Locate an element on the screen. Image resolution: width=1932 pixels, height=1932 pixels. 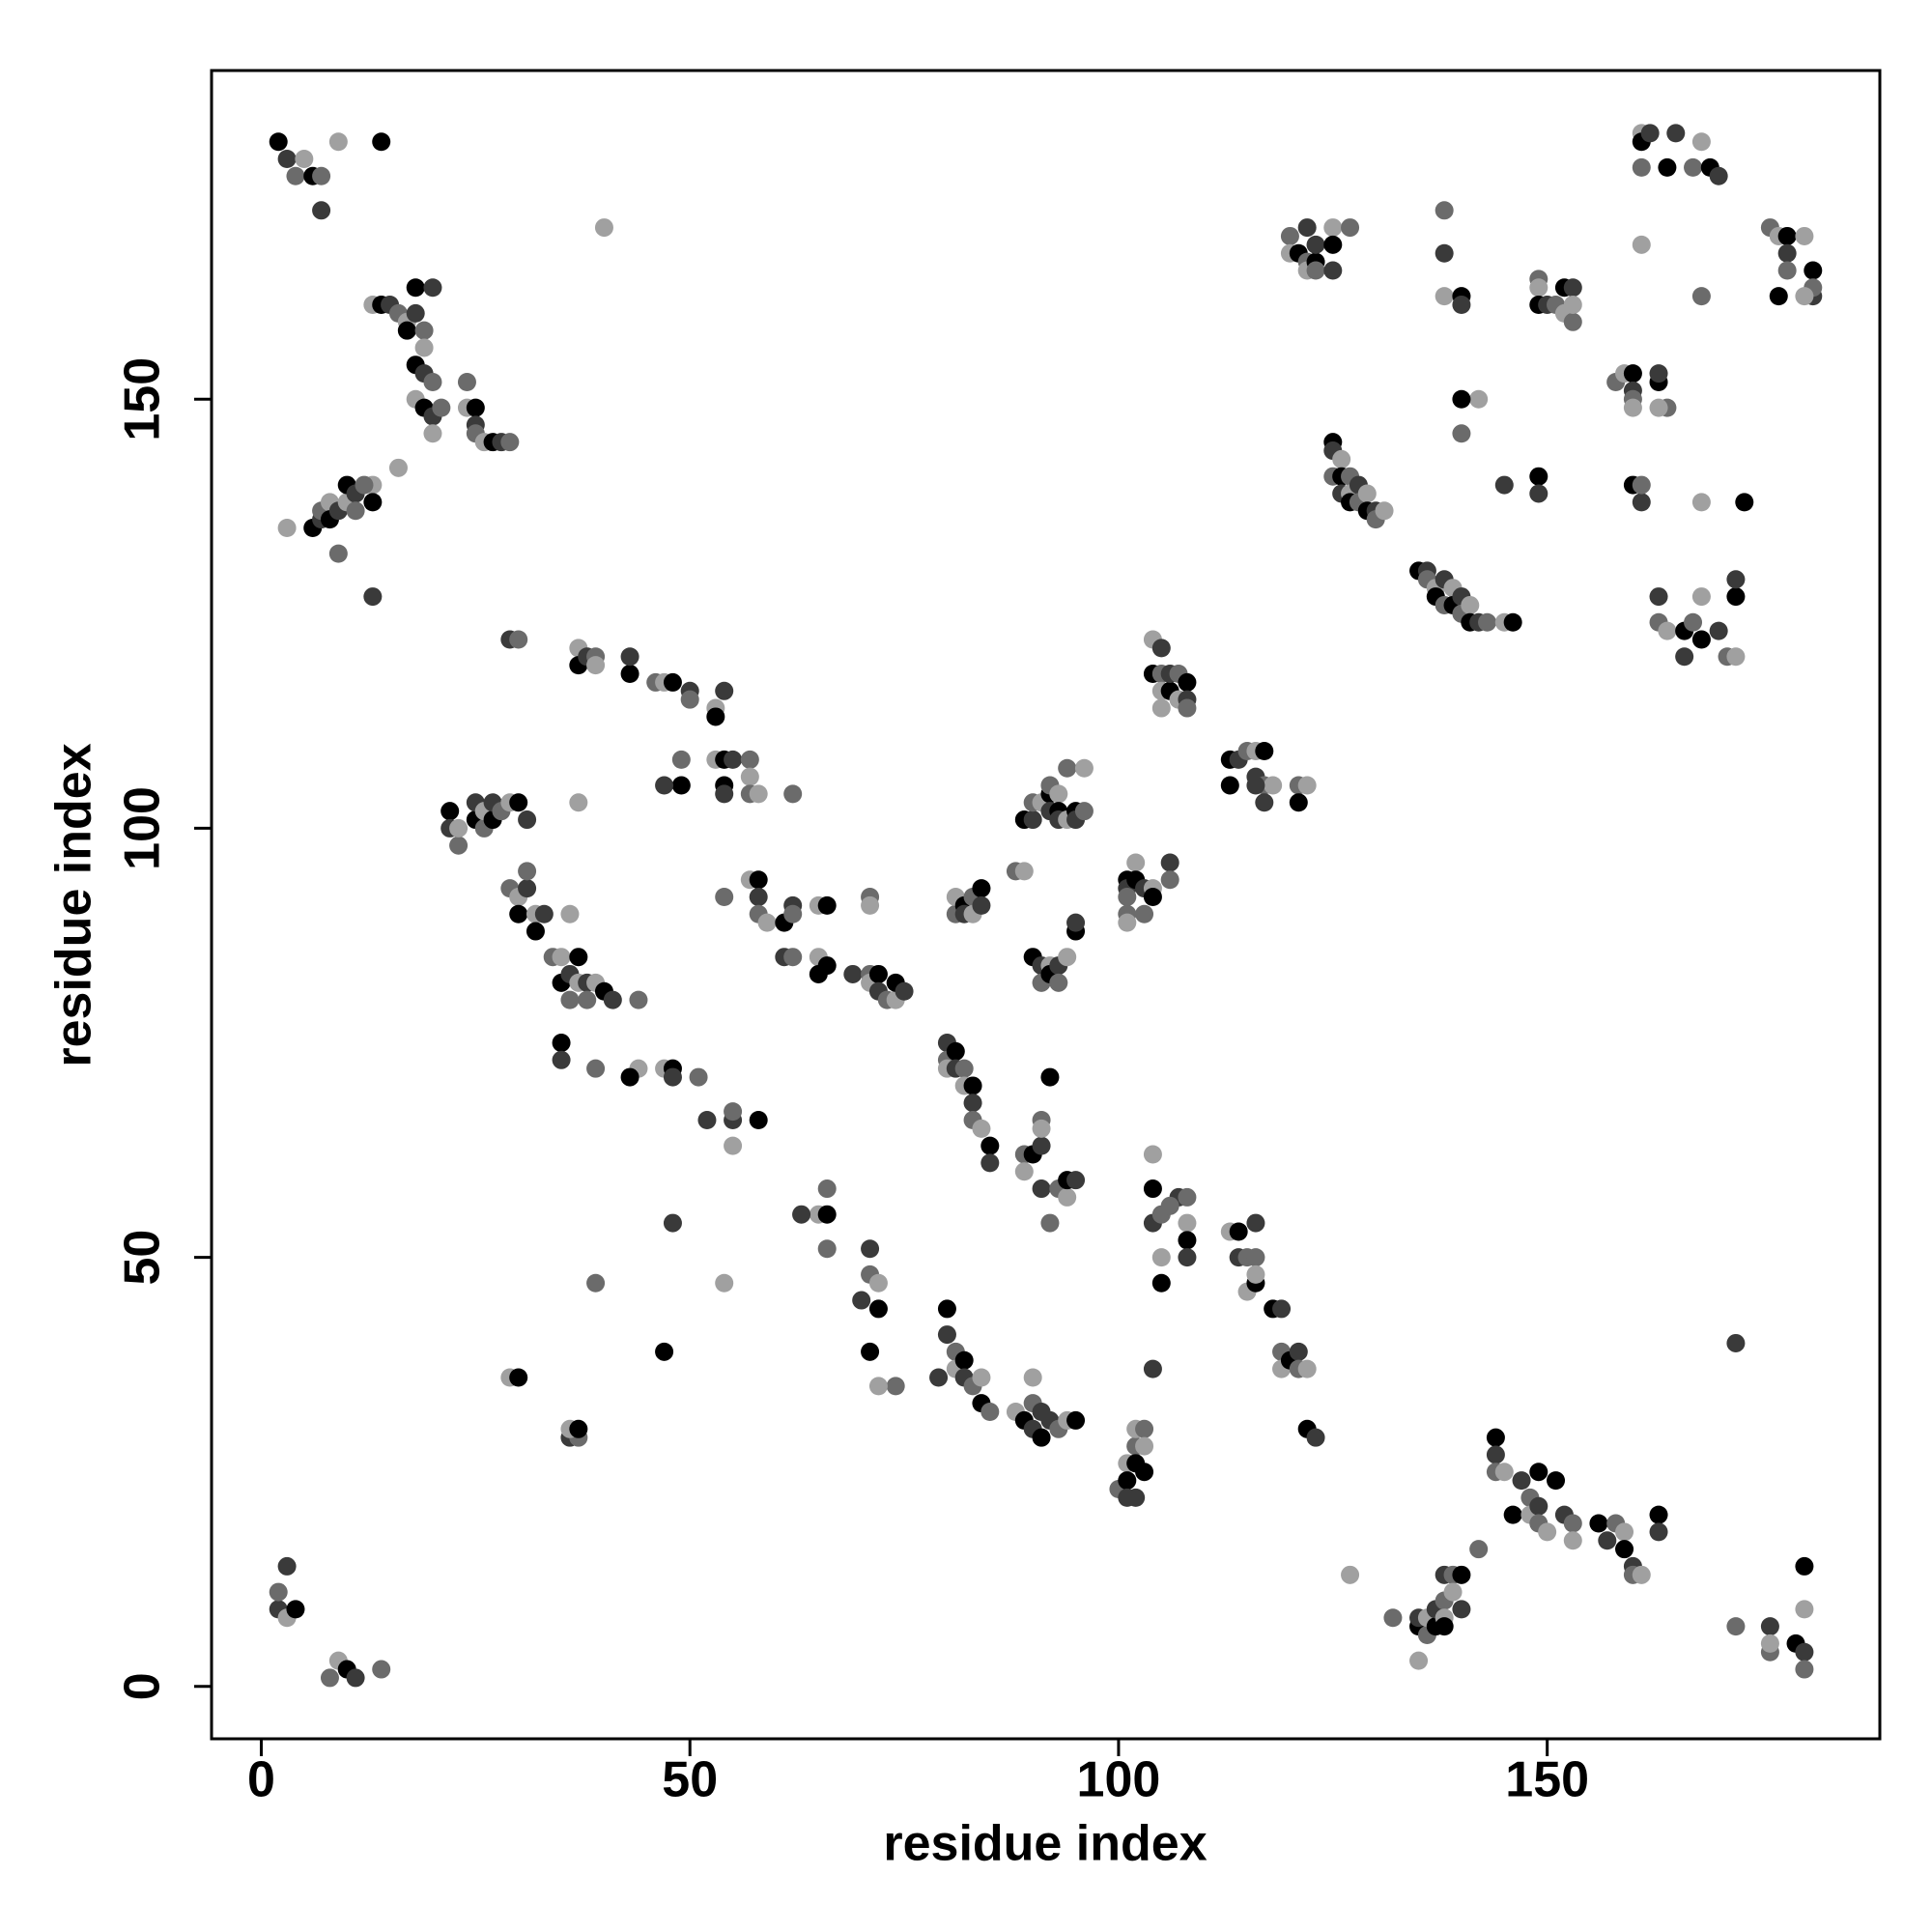
y-axis-label: residue index is located at coordinates (74, 904).